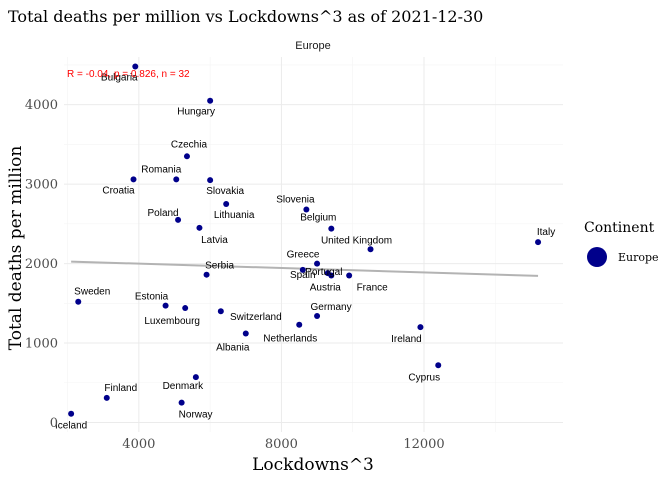 Image resolution: width=672 pixels, height=480 pixels. Describe the element at coordinates (317, 316) in the screenshot. I see `point-germany` at that location.